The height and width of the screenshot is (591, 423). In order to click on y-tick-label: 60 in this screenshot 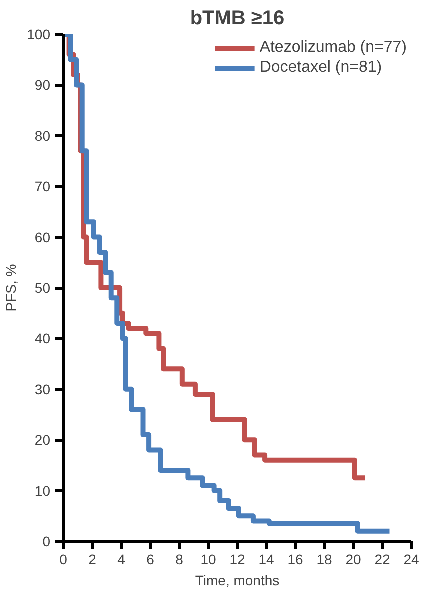, I will do `click(42, 237)`.